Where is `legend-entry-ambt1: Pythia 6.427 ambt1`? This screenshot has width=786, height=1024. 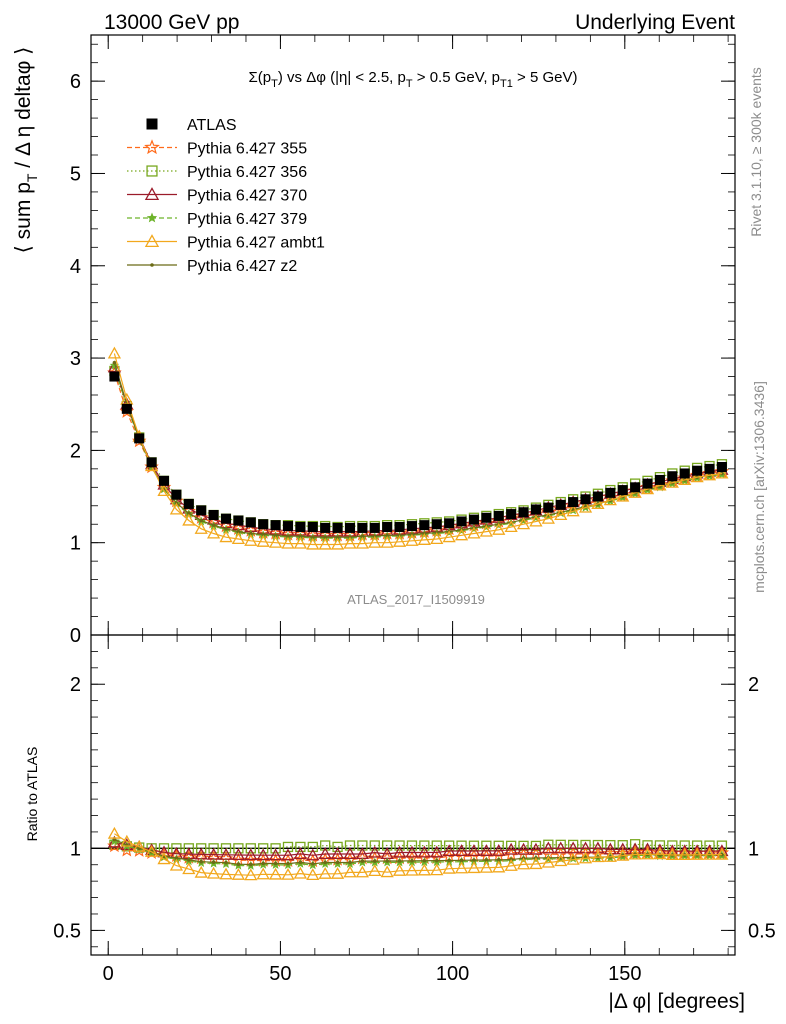 legend-entry-ambt1: Pythia 6.427 ambt1 is located at coordinates (226, 243).